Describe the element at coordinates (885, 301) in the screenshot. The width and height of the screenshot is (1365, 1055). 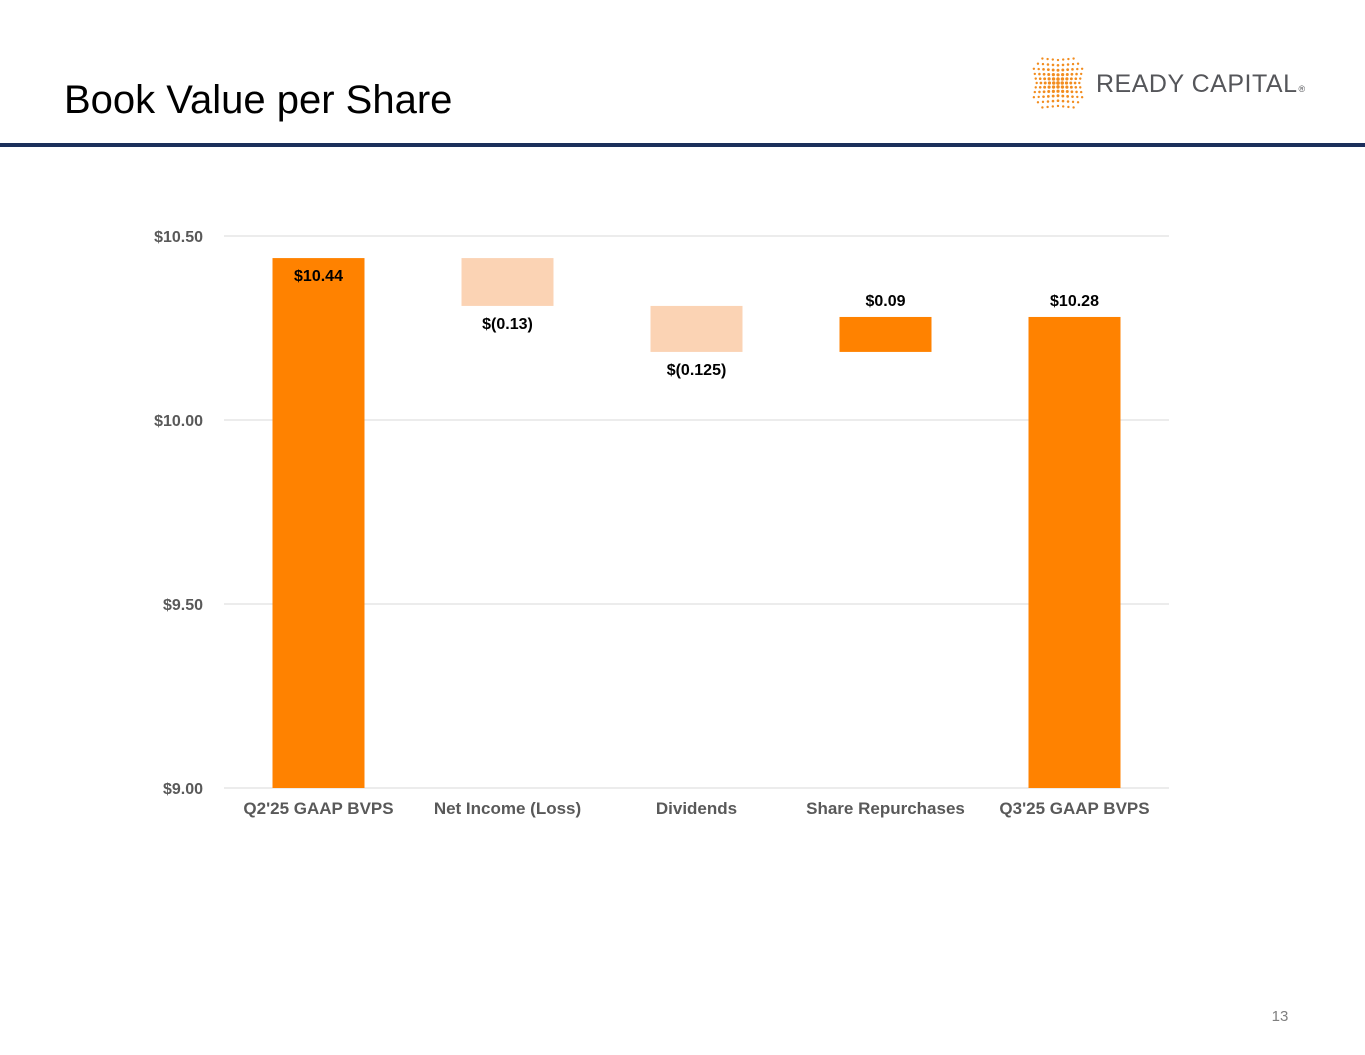
I see `data-label: $0.09` at that location.